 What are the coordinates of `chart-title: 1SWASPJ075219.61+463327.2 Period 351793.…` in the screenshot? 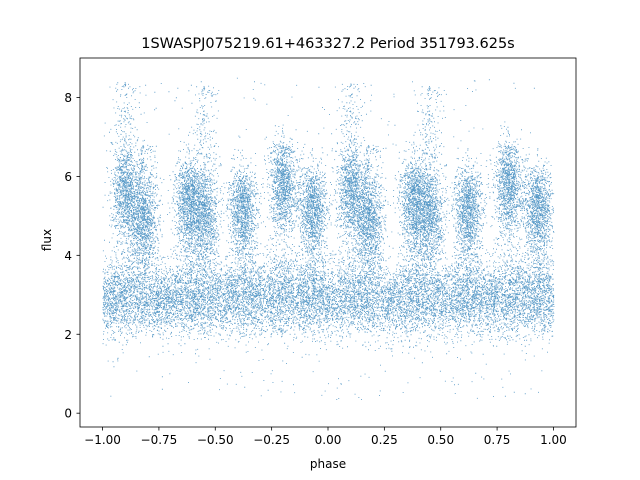 It's located at (328, 44).